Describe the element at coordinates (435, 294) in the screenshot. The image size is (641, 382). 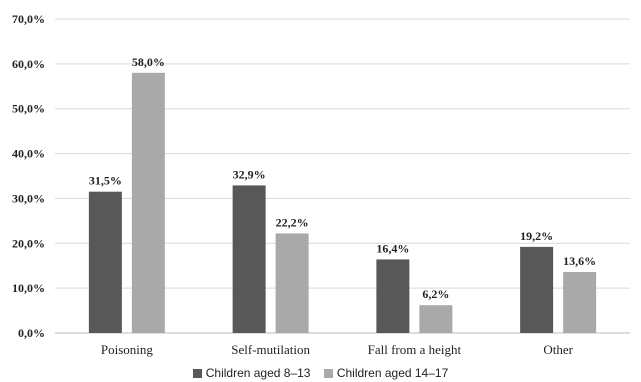
I see `data-label: 6,2%` at that location.